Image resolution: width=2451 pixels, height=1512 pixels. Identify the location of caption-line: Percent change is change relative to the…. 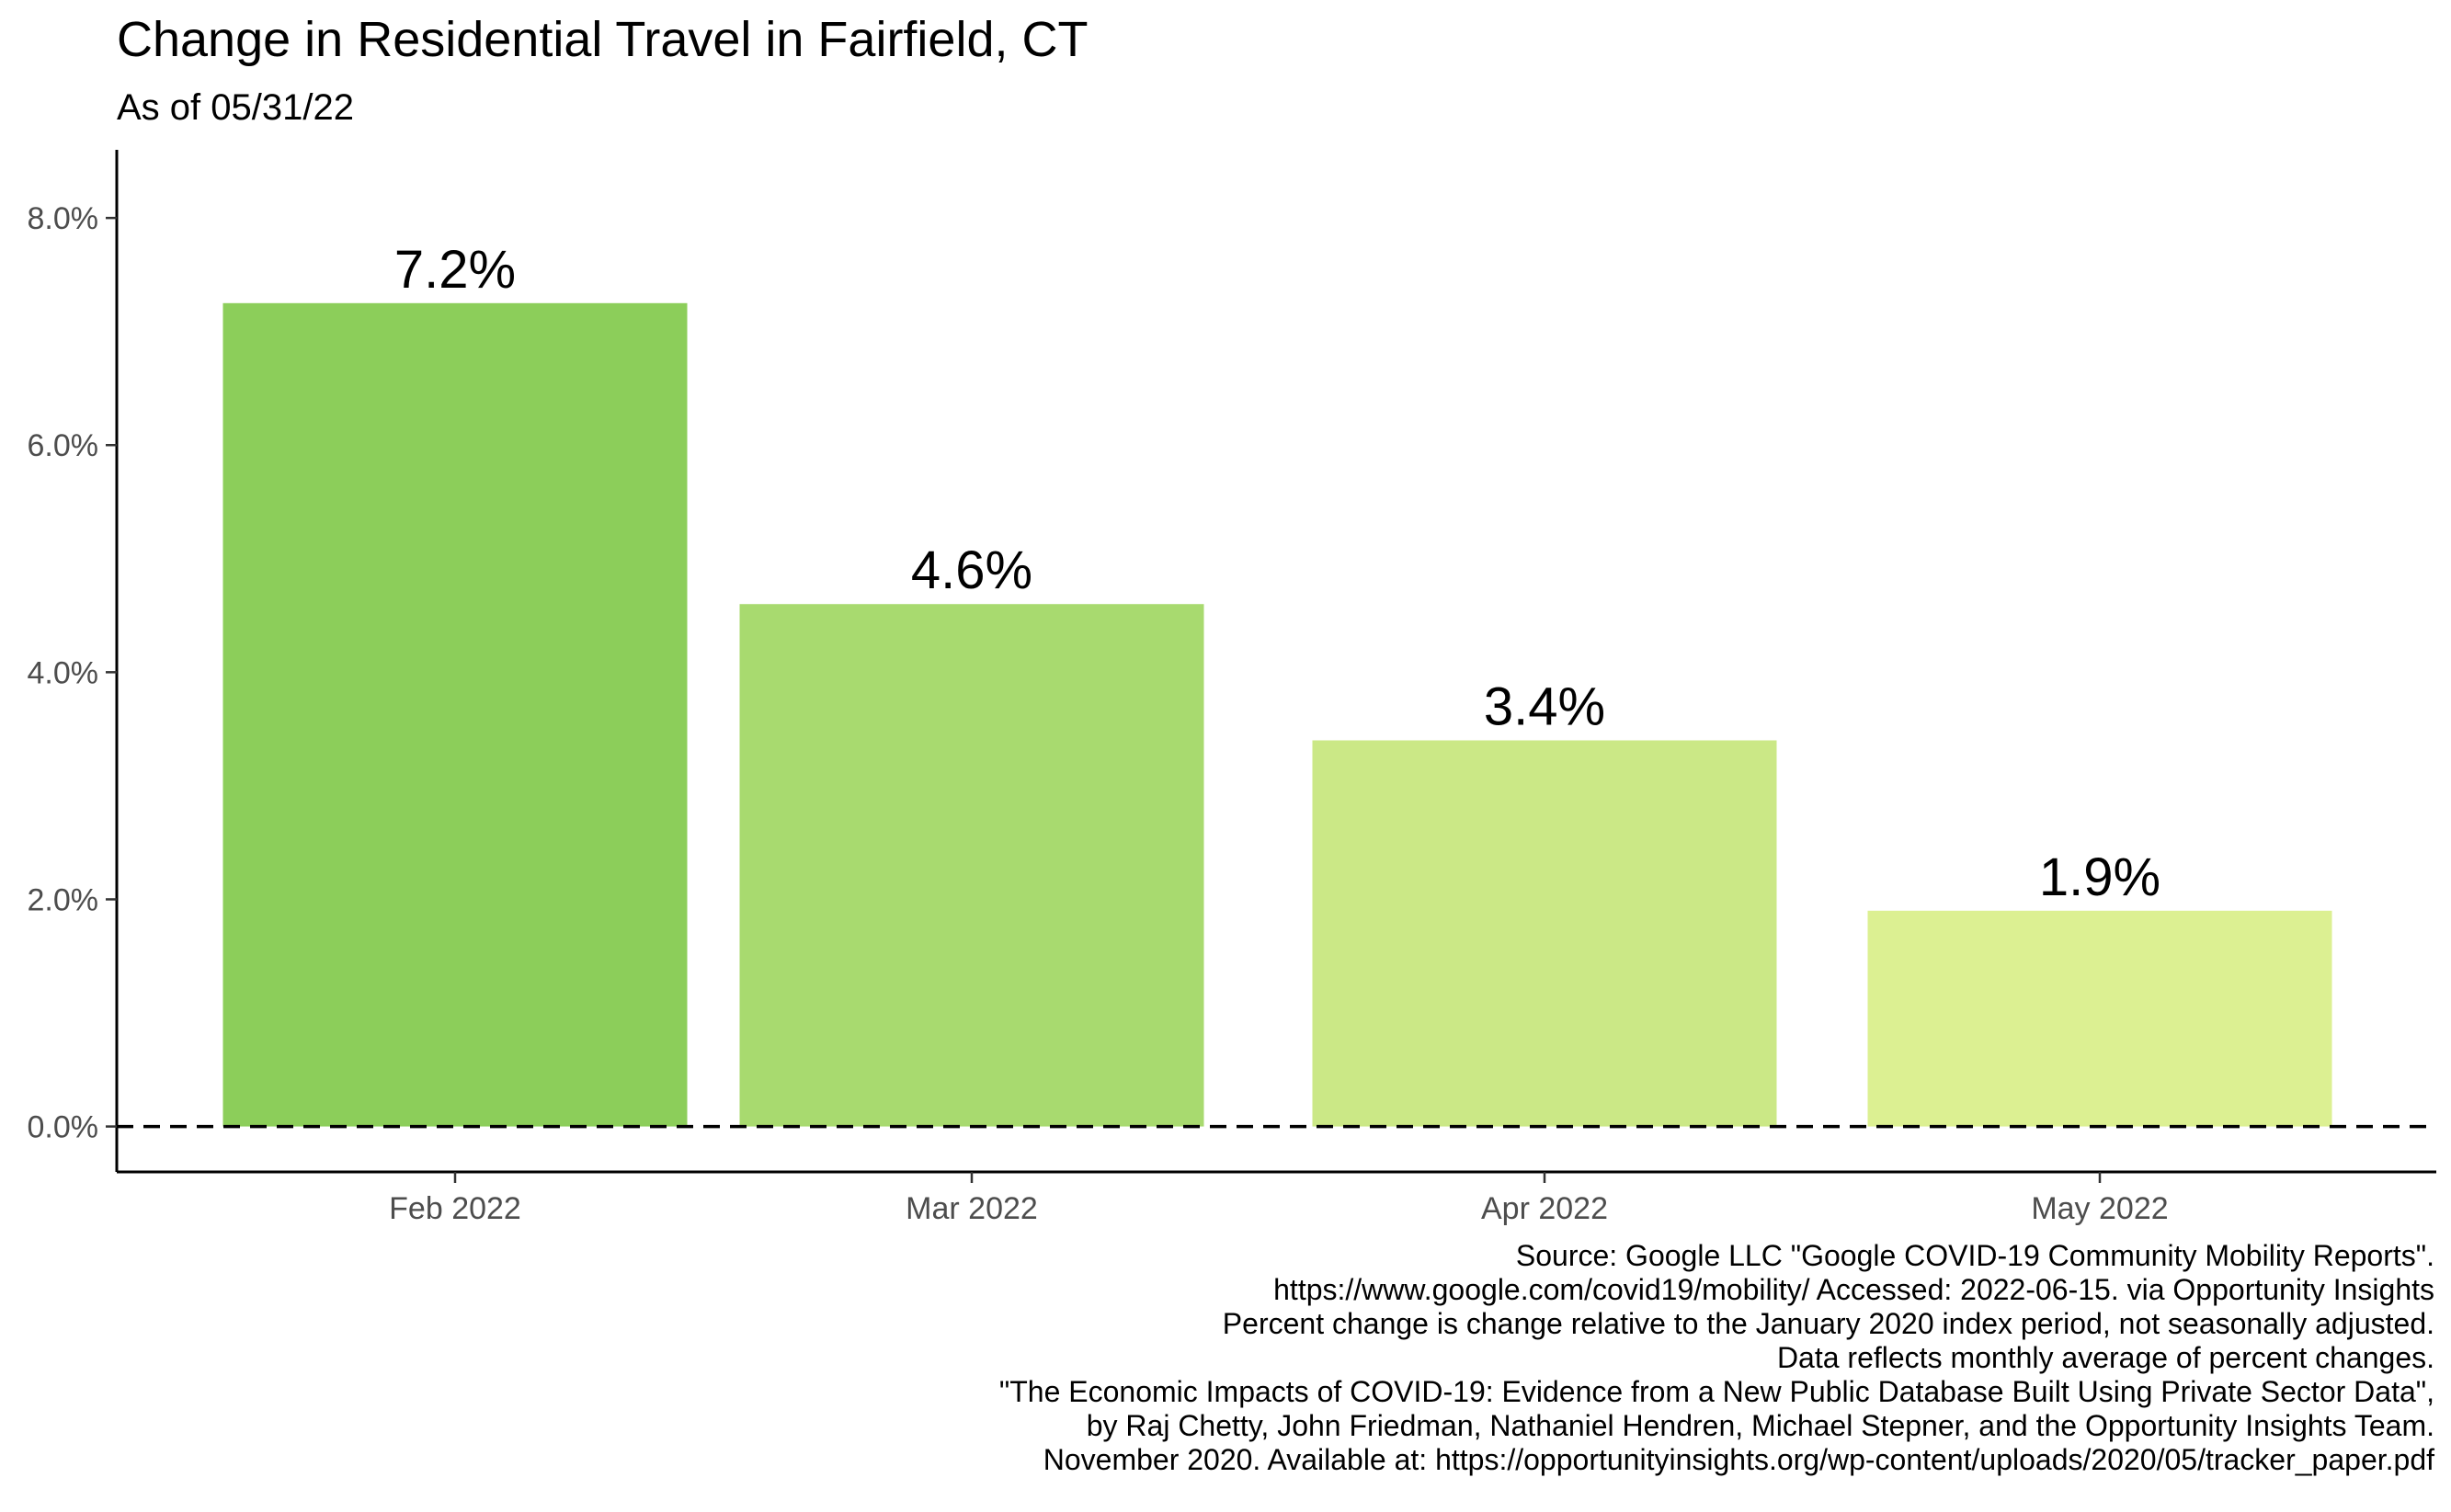
(1828, 1323).